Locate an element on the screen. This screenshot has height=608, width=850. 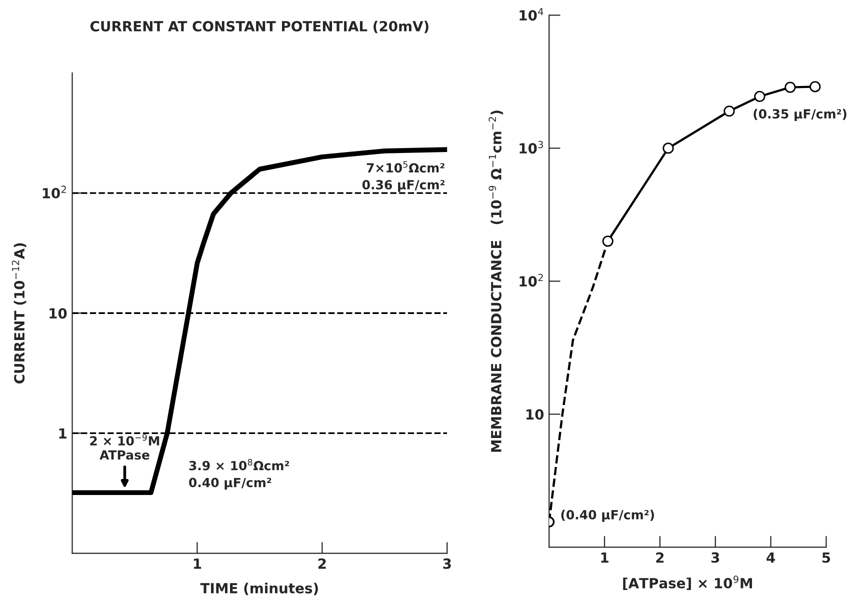
x-axis-title: [ATPase] × 10$^{9}$M is located at coordinates (687, 583).